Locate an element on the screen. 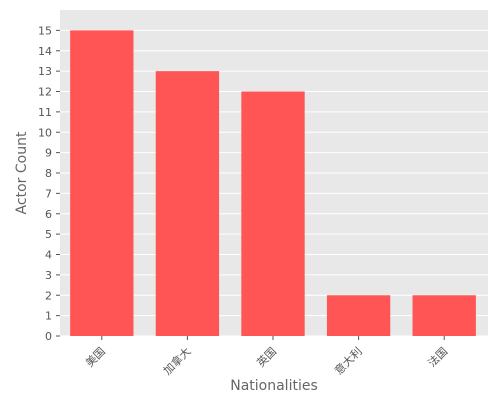 This screenshot has width=500, height=400. y-tick-label: 11 is located at coordinates (45, 112).